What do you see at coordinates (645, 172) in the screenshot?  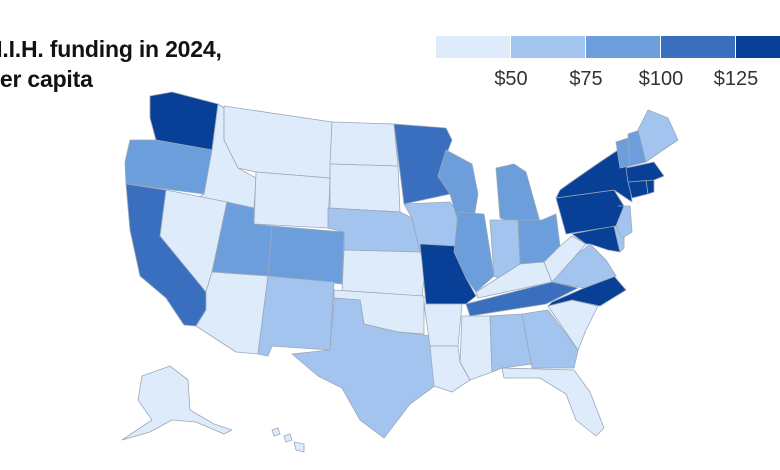 I see `state-massachusetts` at bounding box center [645, 172].